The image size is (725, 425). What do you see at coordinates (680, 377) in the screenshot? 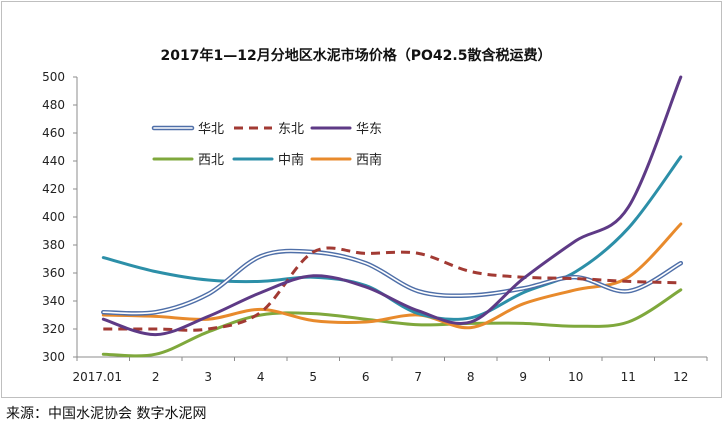
I see `x-tick-label: 12` at bounding box center [680, 377].